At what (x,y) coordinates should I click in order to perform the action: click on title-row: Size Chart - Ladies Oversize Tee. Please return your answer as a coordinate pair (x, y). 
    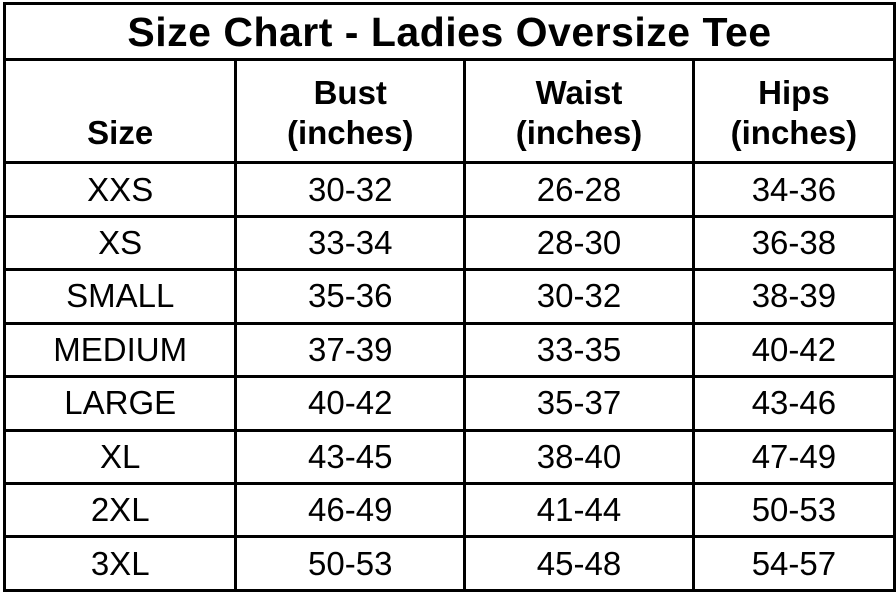
    Looking at the image, I should click on (449, 31).